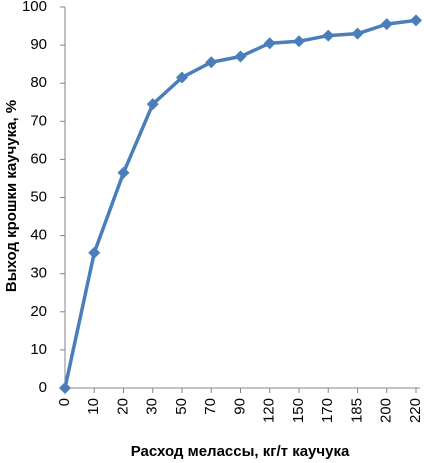  I want to click on y-axis-title: Выход крошки каучука, %, so click(11, 196).